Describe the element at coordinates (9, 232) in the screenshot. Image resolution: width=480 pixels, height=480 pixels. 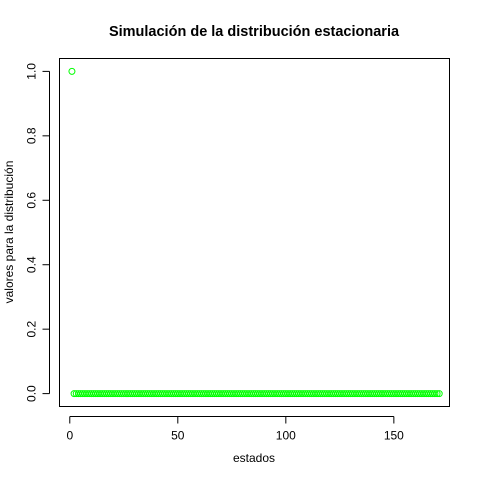
I see `y-axis-label: valores para la distribución` at that location.